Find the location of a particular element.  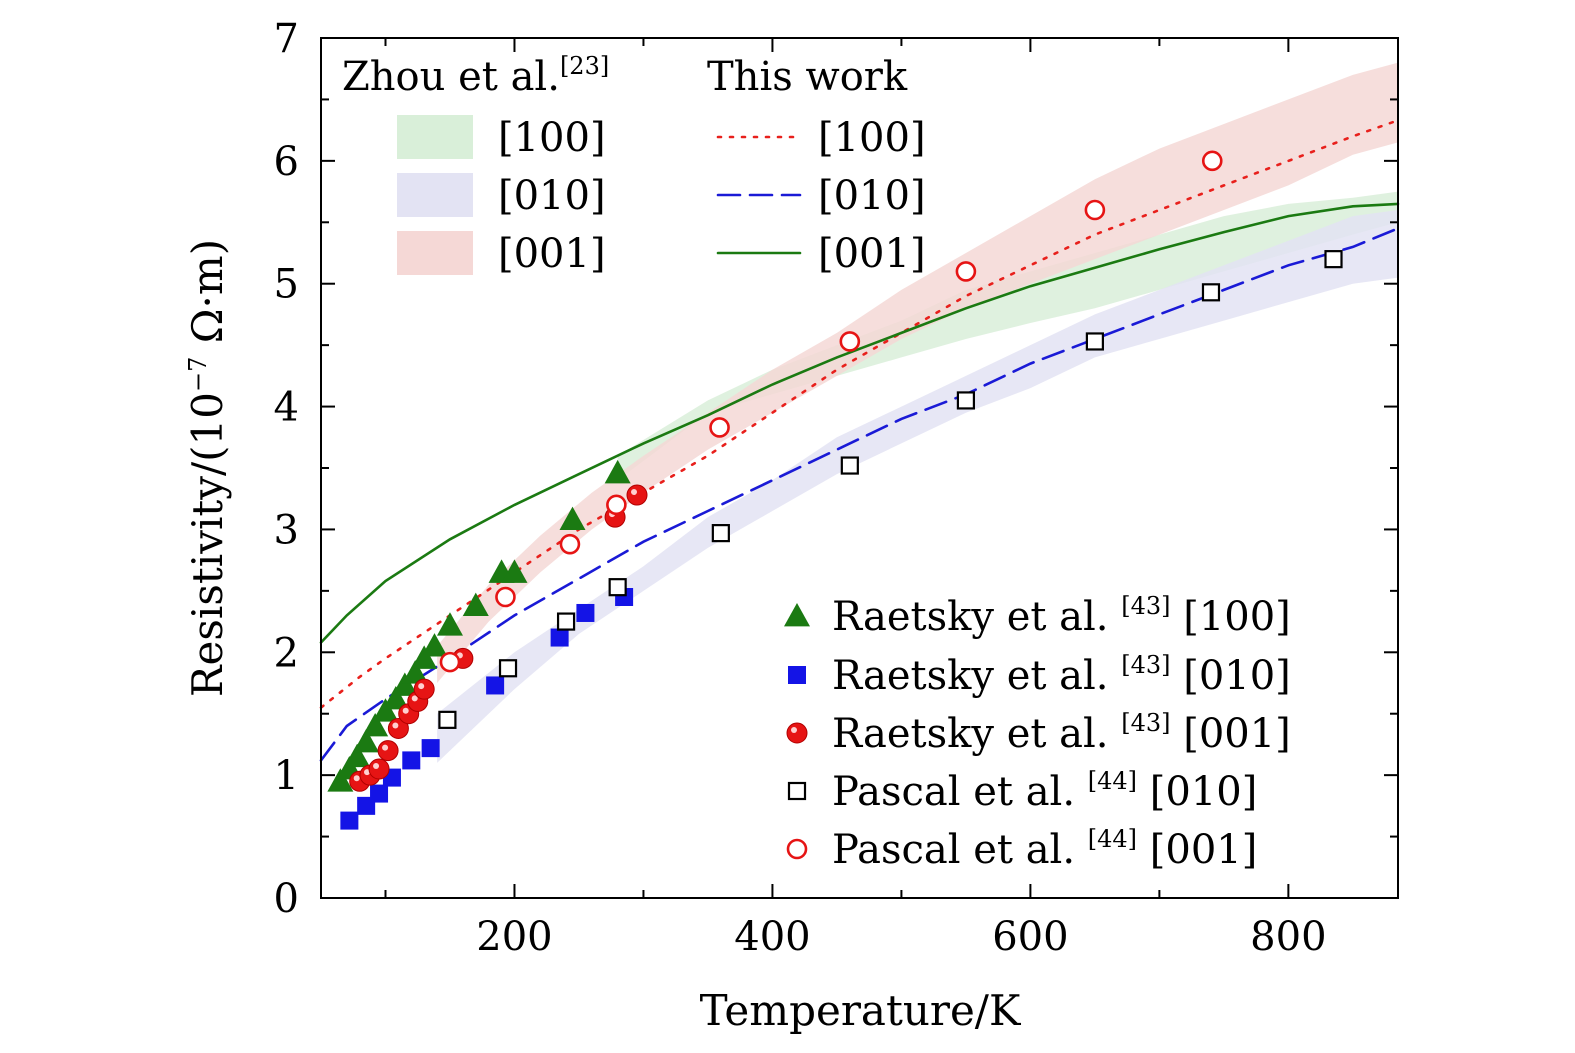

legend-marker-label-4: Pascal et al. [44] [001] is located at coordinates (1044, 849).